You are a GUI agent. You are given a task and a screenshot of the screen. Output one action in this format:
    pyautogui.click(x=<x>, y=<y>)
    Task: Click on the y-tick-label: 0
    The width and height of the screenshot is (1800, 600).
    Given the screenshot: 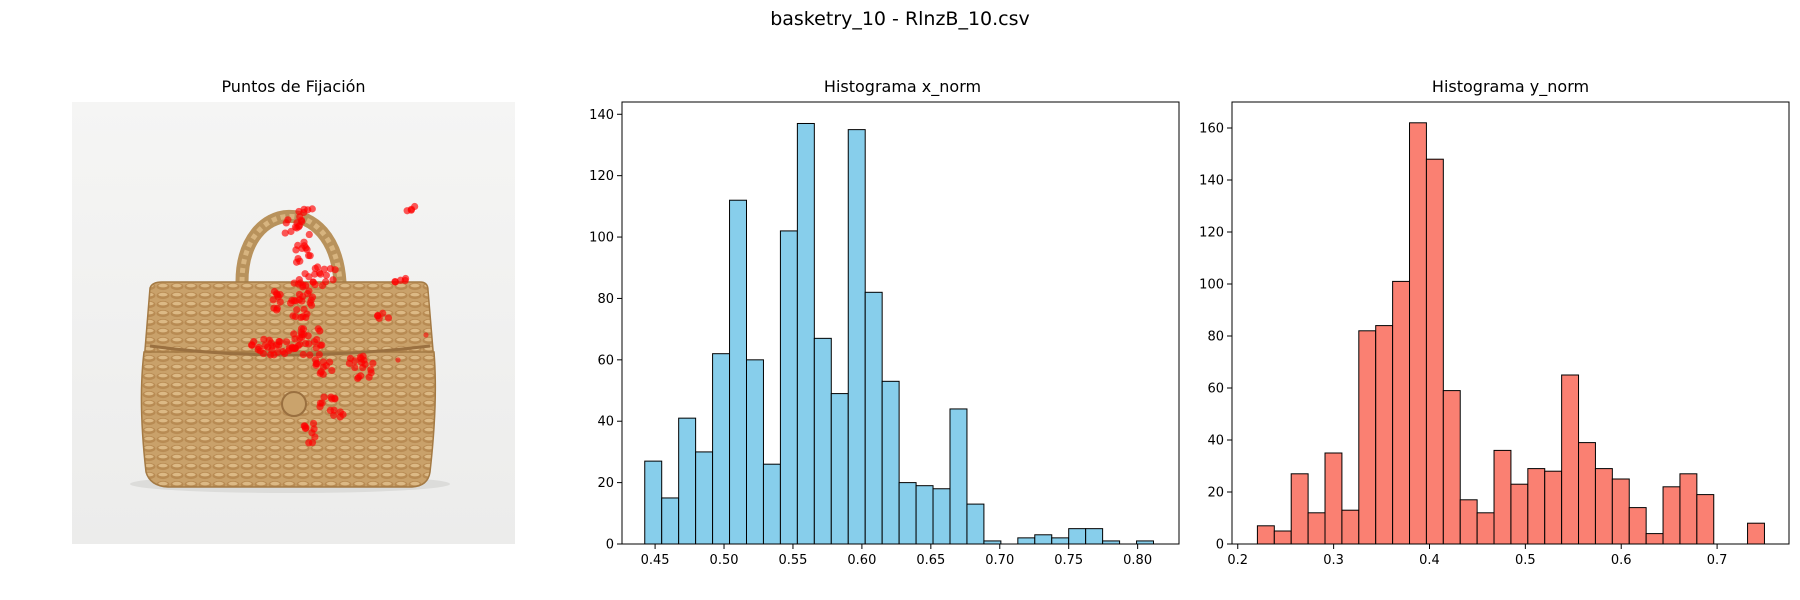 What is the action you would take?
    pyautogui.click(x=1220, y=545)
    